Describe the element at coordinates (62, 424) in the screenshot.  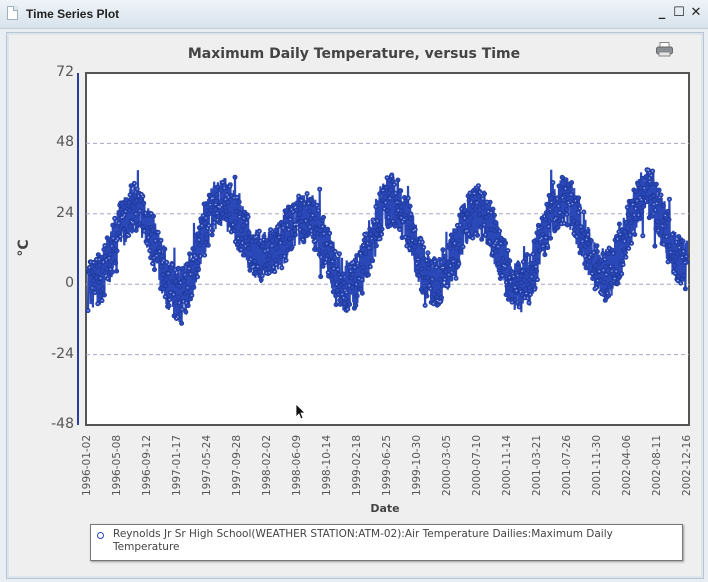
I see `y-tick-label: -48` at that location.